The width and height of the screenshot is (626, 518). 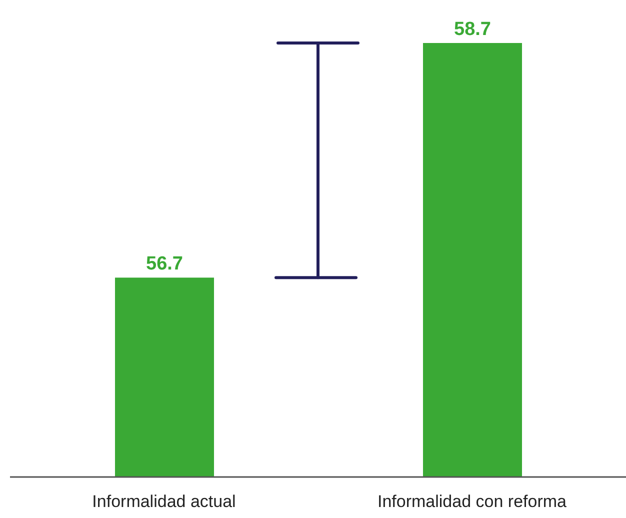 What do you see at coordinates (472, 29) in the screenshot?
I see `data-label: 58.7` at bounding box center [472, 29].